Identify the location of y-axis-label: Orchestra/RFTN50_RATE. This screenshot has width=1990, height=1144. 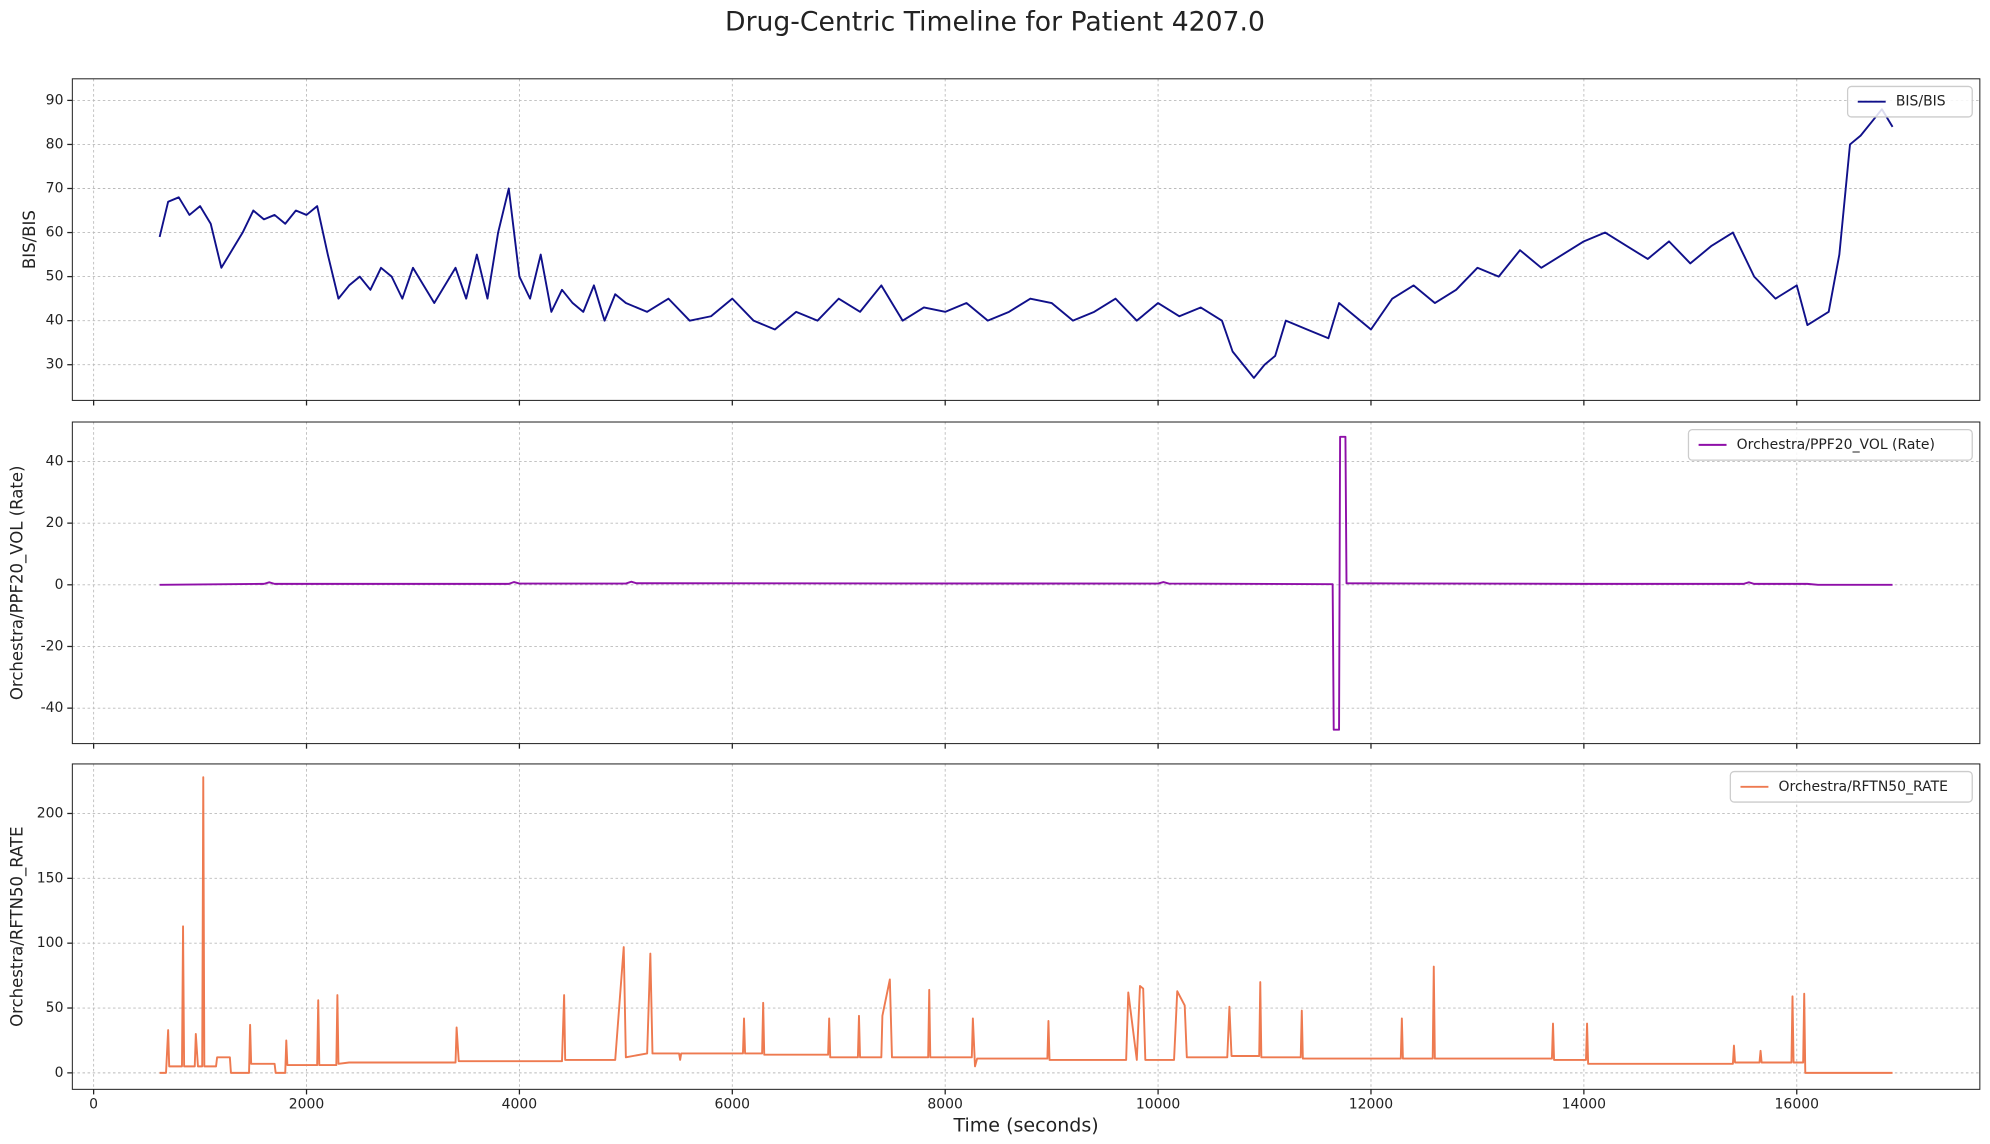
(17, 926).